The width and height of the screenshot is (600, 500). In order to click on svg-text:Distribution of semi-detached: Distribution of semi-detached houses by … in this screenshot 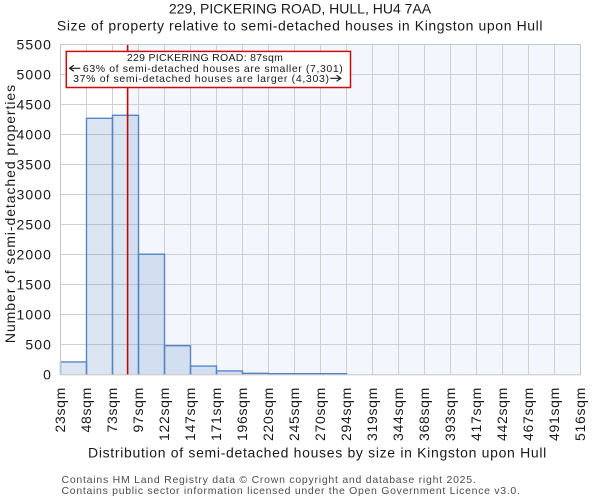, I will do `click(317, 453)`.